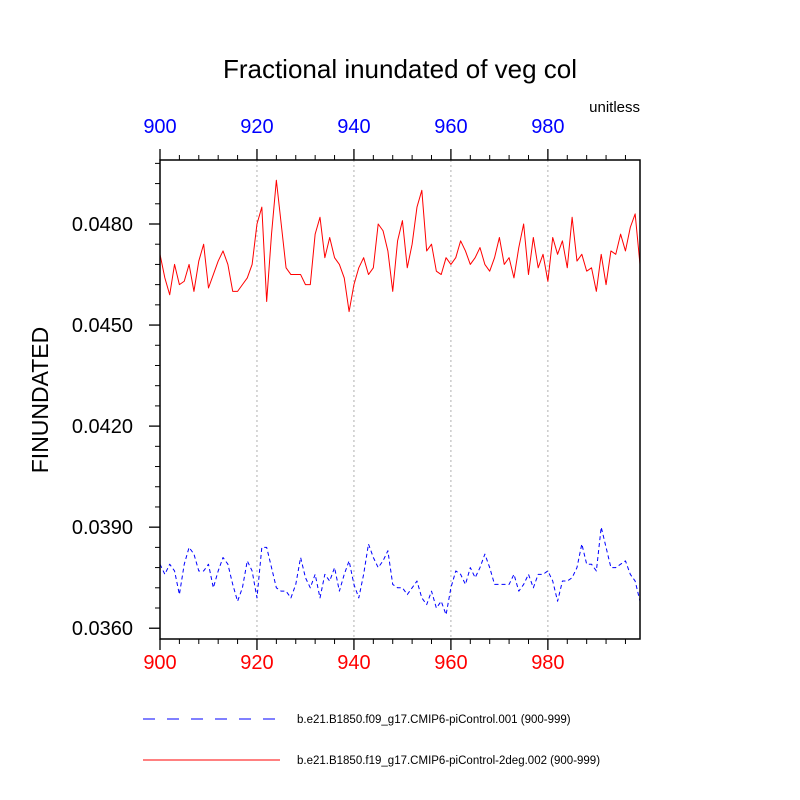  Describe the element at coordinates (353, 127) in the screenshot. I see `x-tick-label-top: 940` at that location.